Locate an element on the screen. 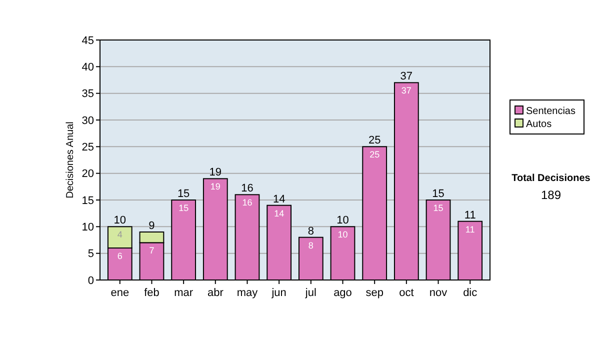 The width and height of the screenshot is (600, 340). x-tick-label: dic is located at coordinates (470, 293).